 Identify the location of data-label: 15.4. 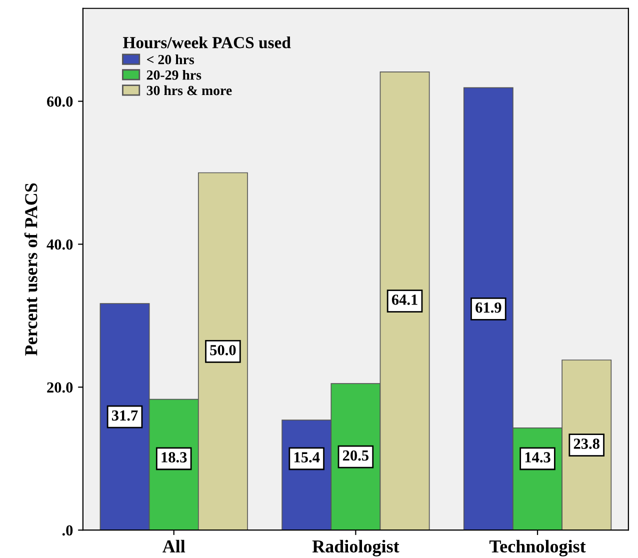
(307, 457).